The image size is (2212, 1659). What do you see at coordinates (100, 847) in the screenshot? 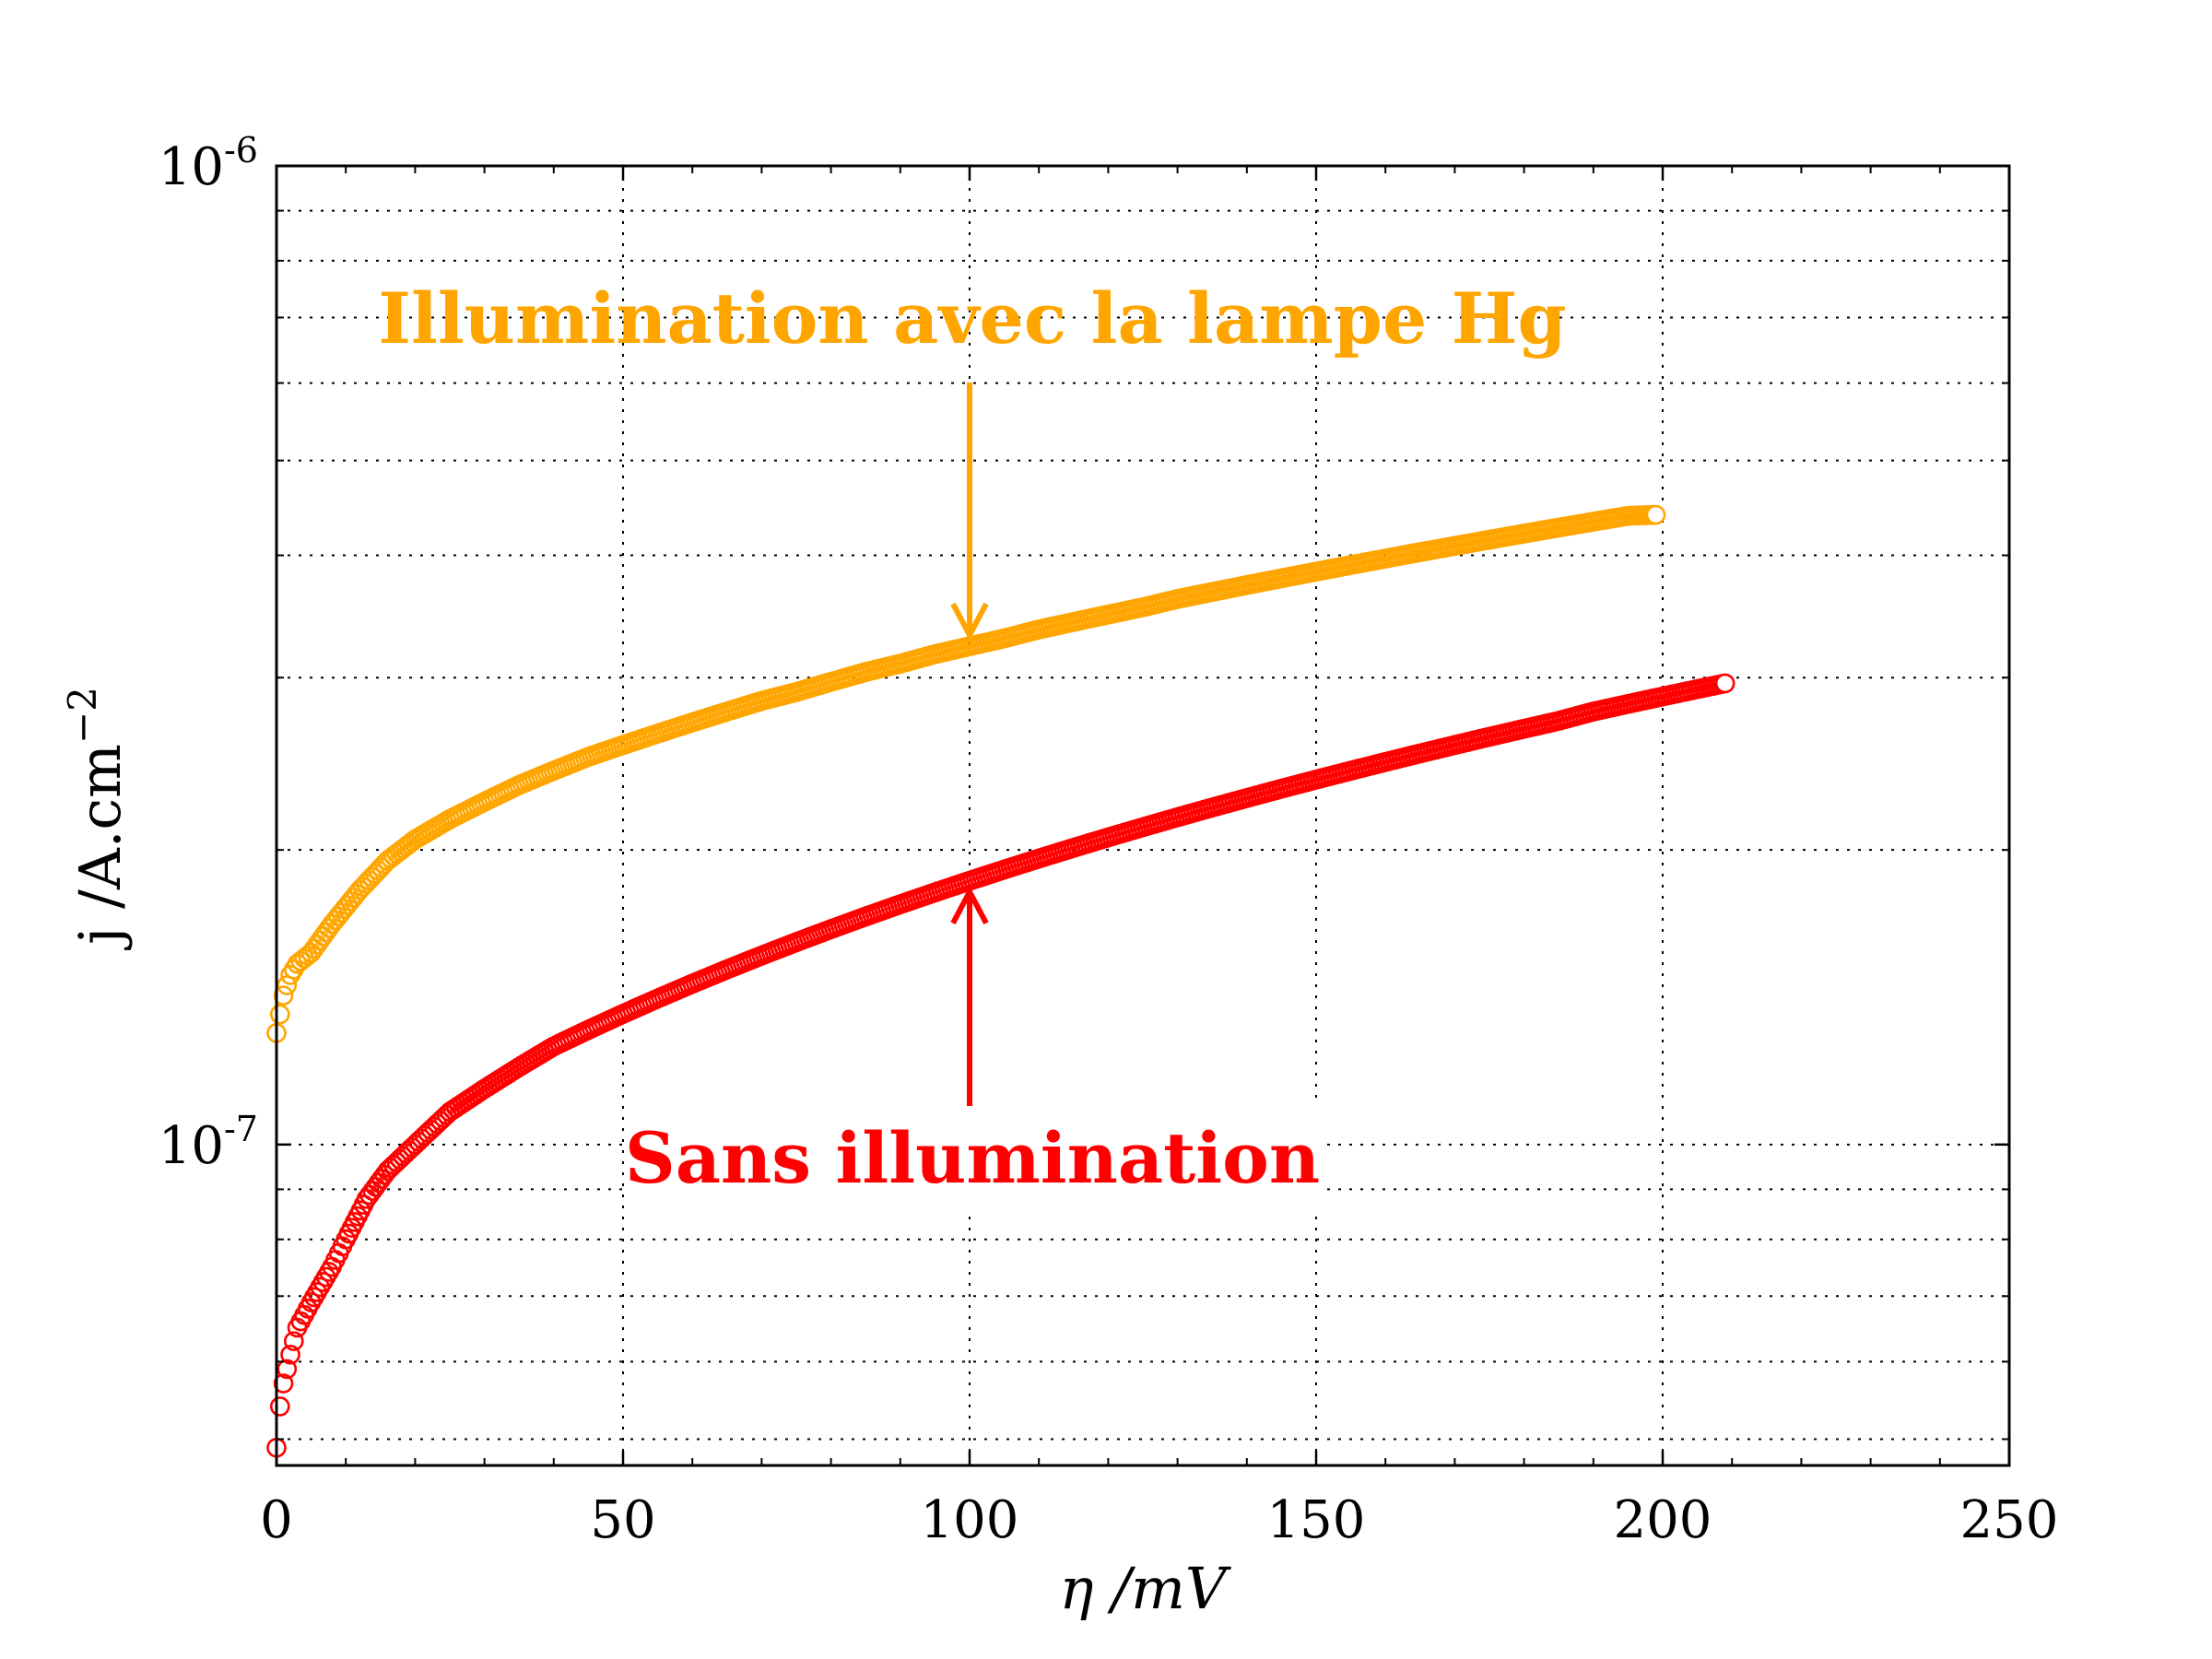
I see `y-axis-label-main: j /A.cm` at bounding box center [100, 847].